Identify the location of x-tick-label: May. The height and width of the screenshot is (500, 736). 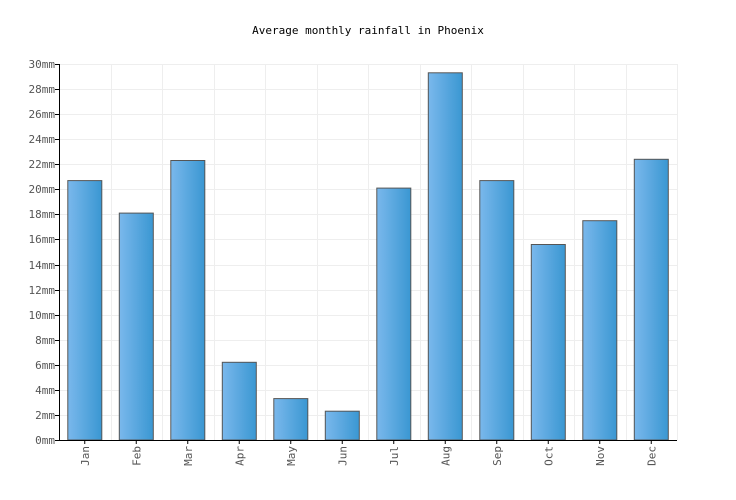
(291, 456).